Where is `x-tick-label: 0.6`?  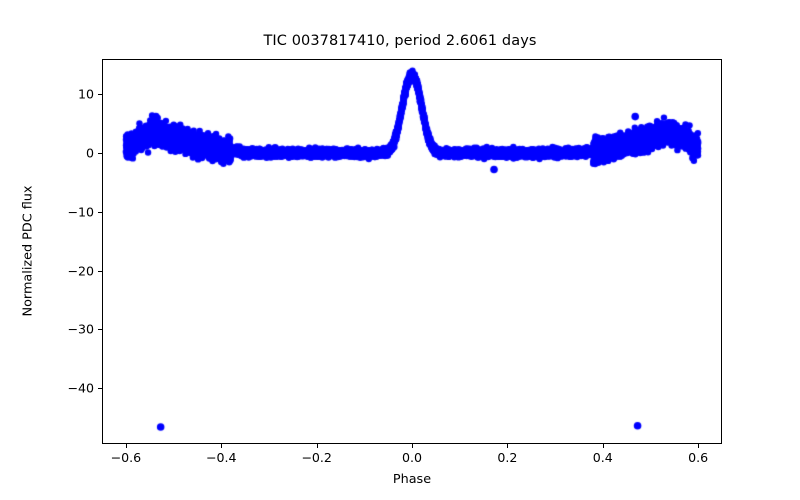 x-tick-label: 0.6 is located at coordinates (698, 457).